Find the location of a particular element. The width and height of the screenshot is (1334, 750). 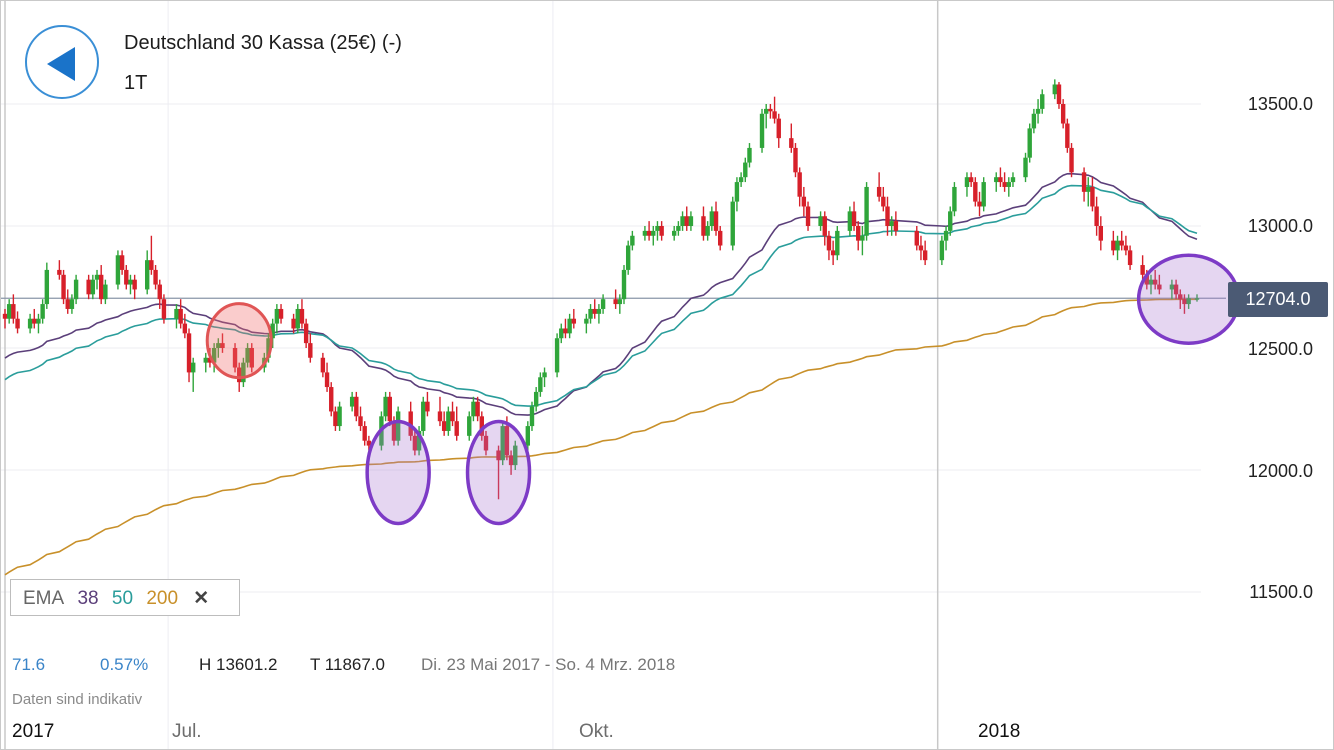

back-button is located at coordinates (62, 62).